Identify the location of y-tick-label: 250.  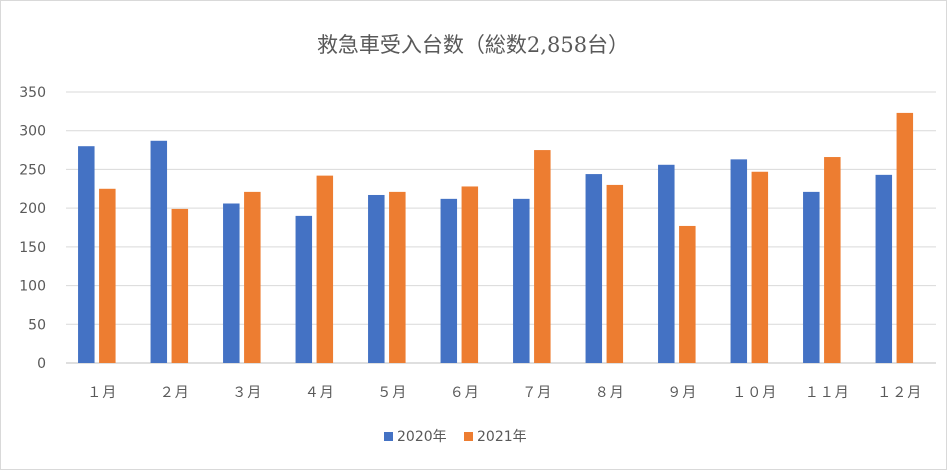
(32, 170).